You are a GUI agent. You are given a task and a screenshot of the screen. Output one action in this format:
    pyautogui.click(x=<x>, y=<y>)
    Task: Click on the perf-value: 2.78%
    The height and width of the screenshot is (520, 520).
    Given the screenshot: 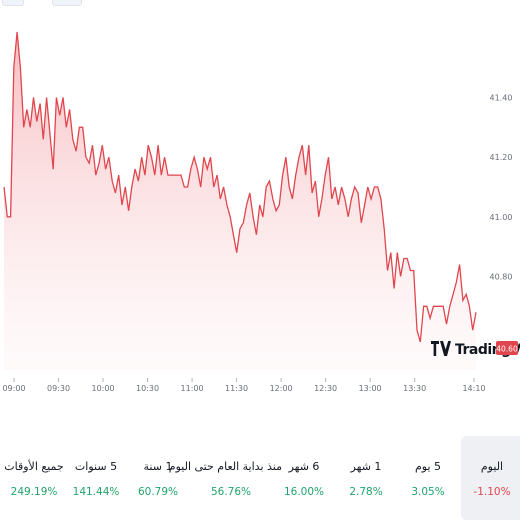 What is the action you would take?
    pyautogui.click(x=366, y=492)
    